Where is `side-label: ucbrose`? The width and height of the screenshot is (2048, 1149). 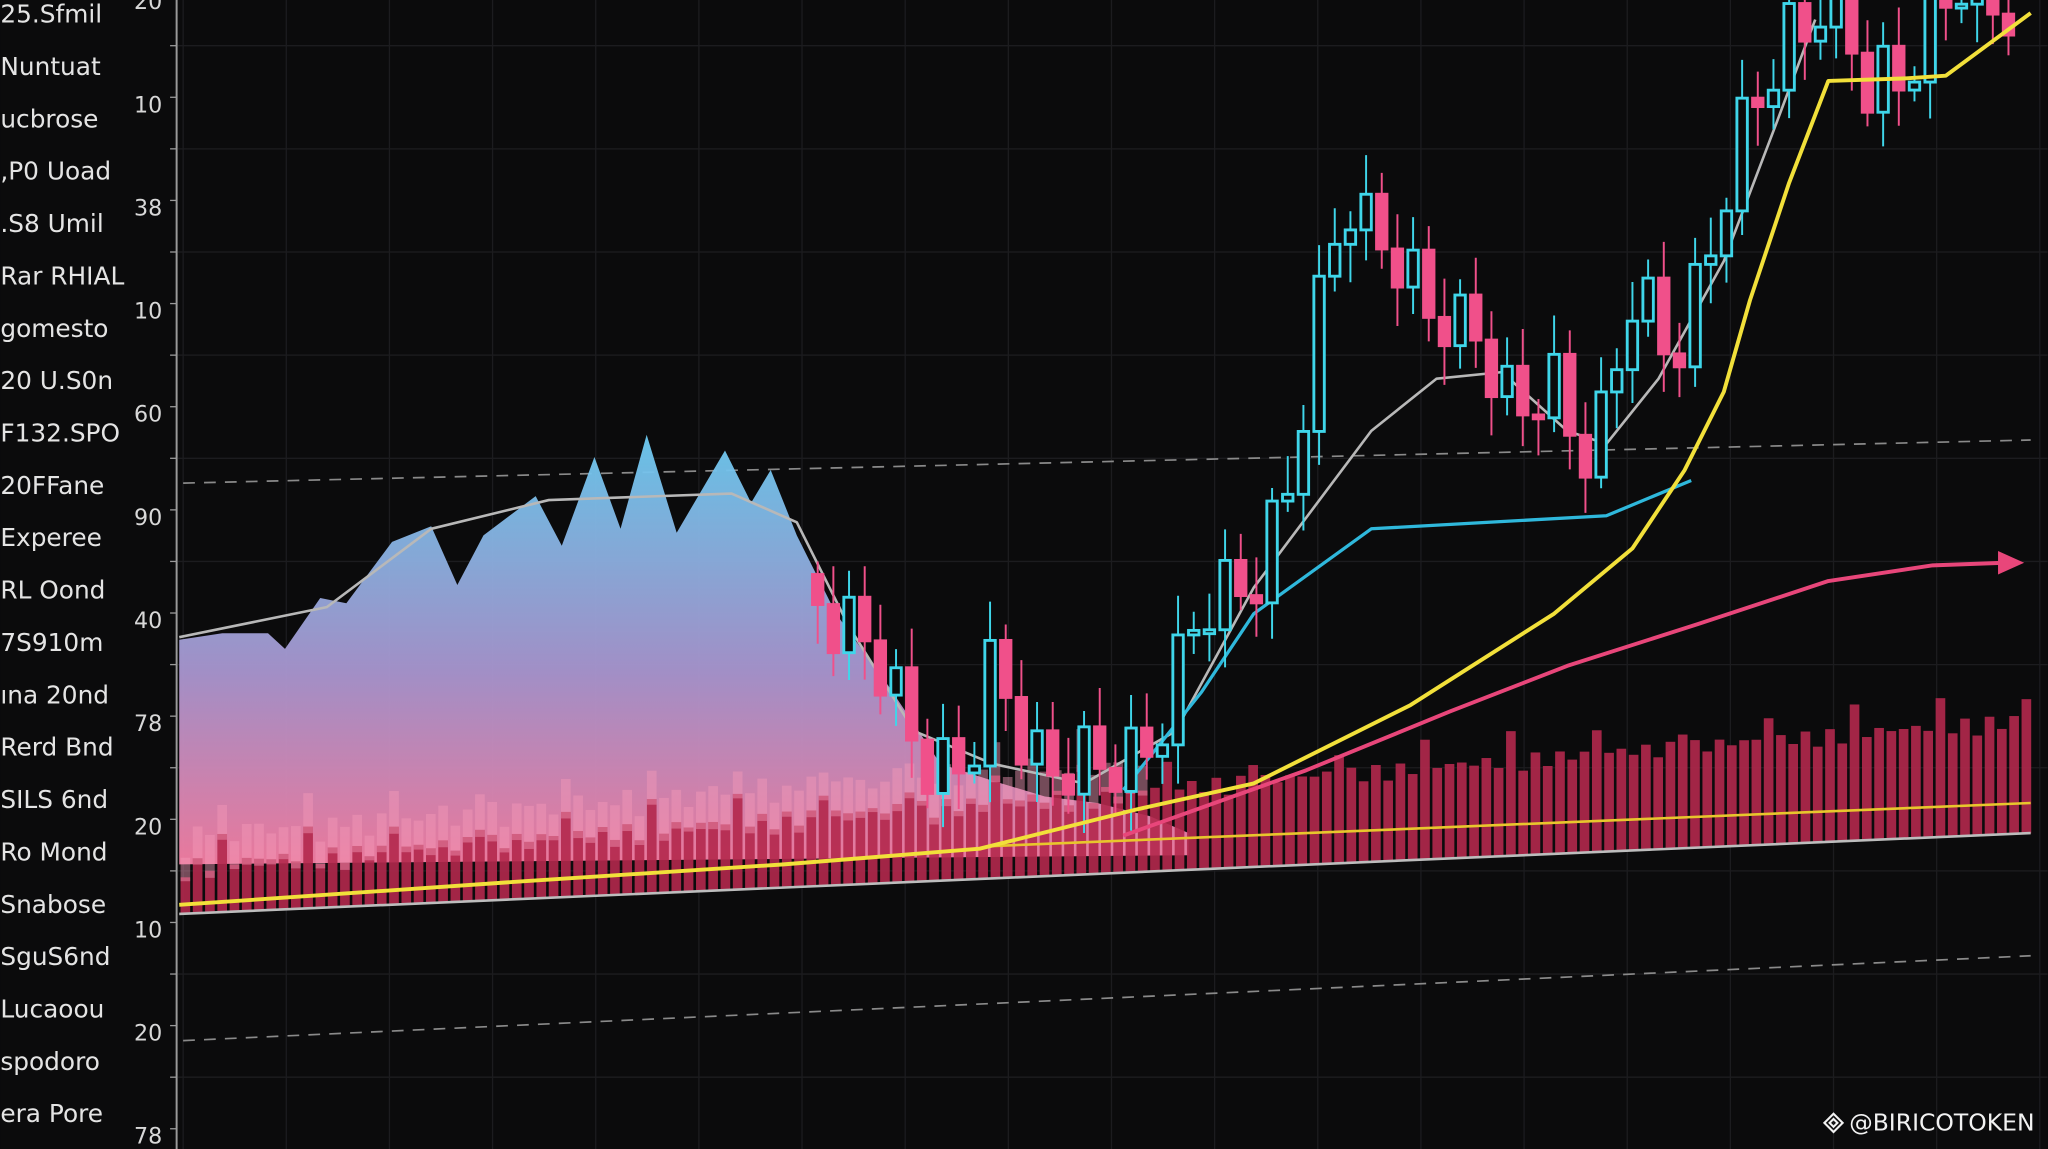 side-label: ucbrose is located at coordinates (49, 118).